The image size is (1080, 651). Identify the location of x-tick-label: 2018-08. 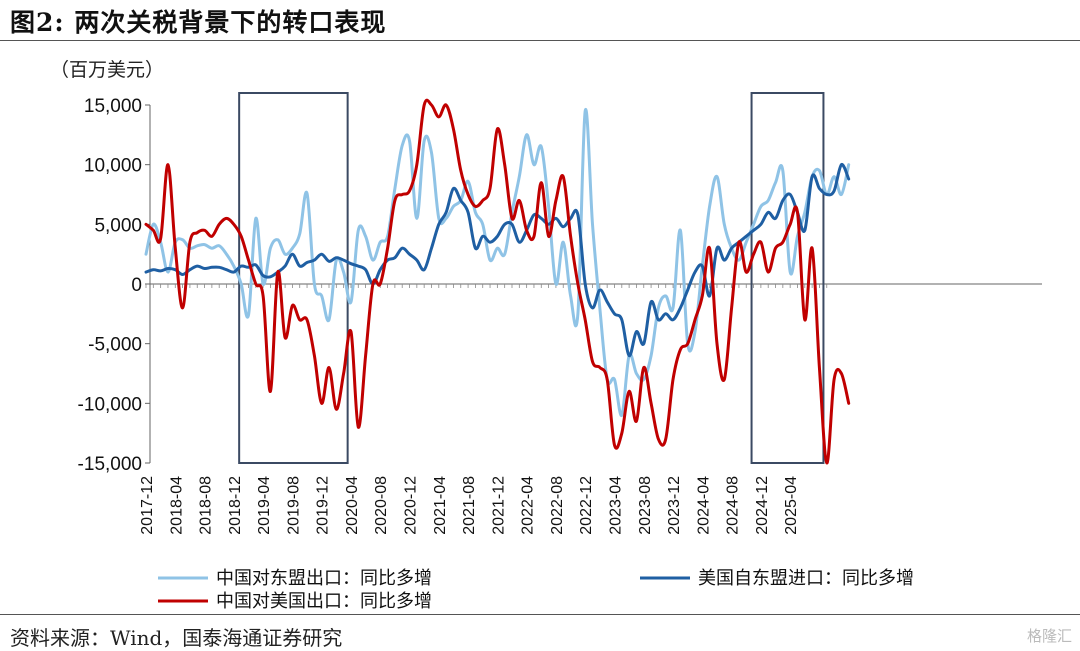
(206, 505).